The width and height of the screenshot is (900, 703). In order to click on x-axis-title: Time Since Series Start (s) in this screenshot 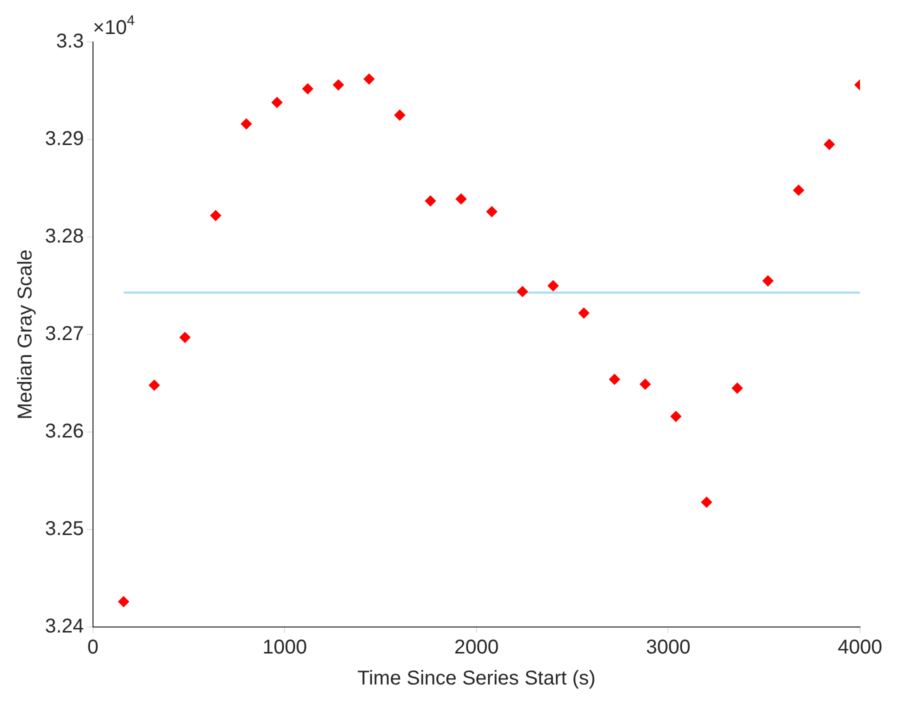, I will do `click(476, 679)`.